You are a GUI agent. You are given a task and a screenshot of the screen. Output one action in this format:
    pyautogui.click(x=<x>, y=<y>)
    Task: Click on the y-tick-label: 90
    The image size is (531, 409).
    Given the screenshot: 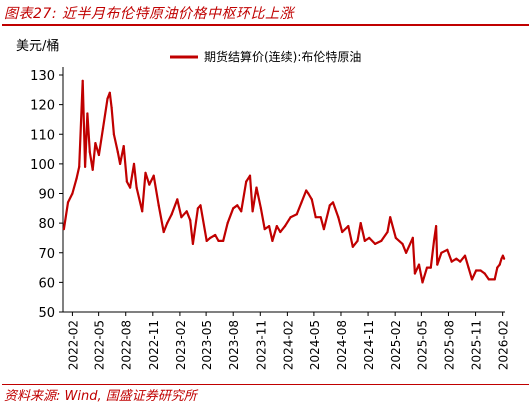 What is the action you would take?
    pyautogui.click(x=46, y=195)
    